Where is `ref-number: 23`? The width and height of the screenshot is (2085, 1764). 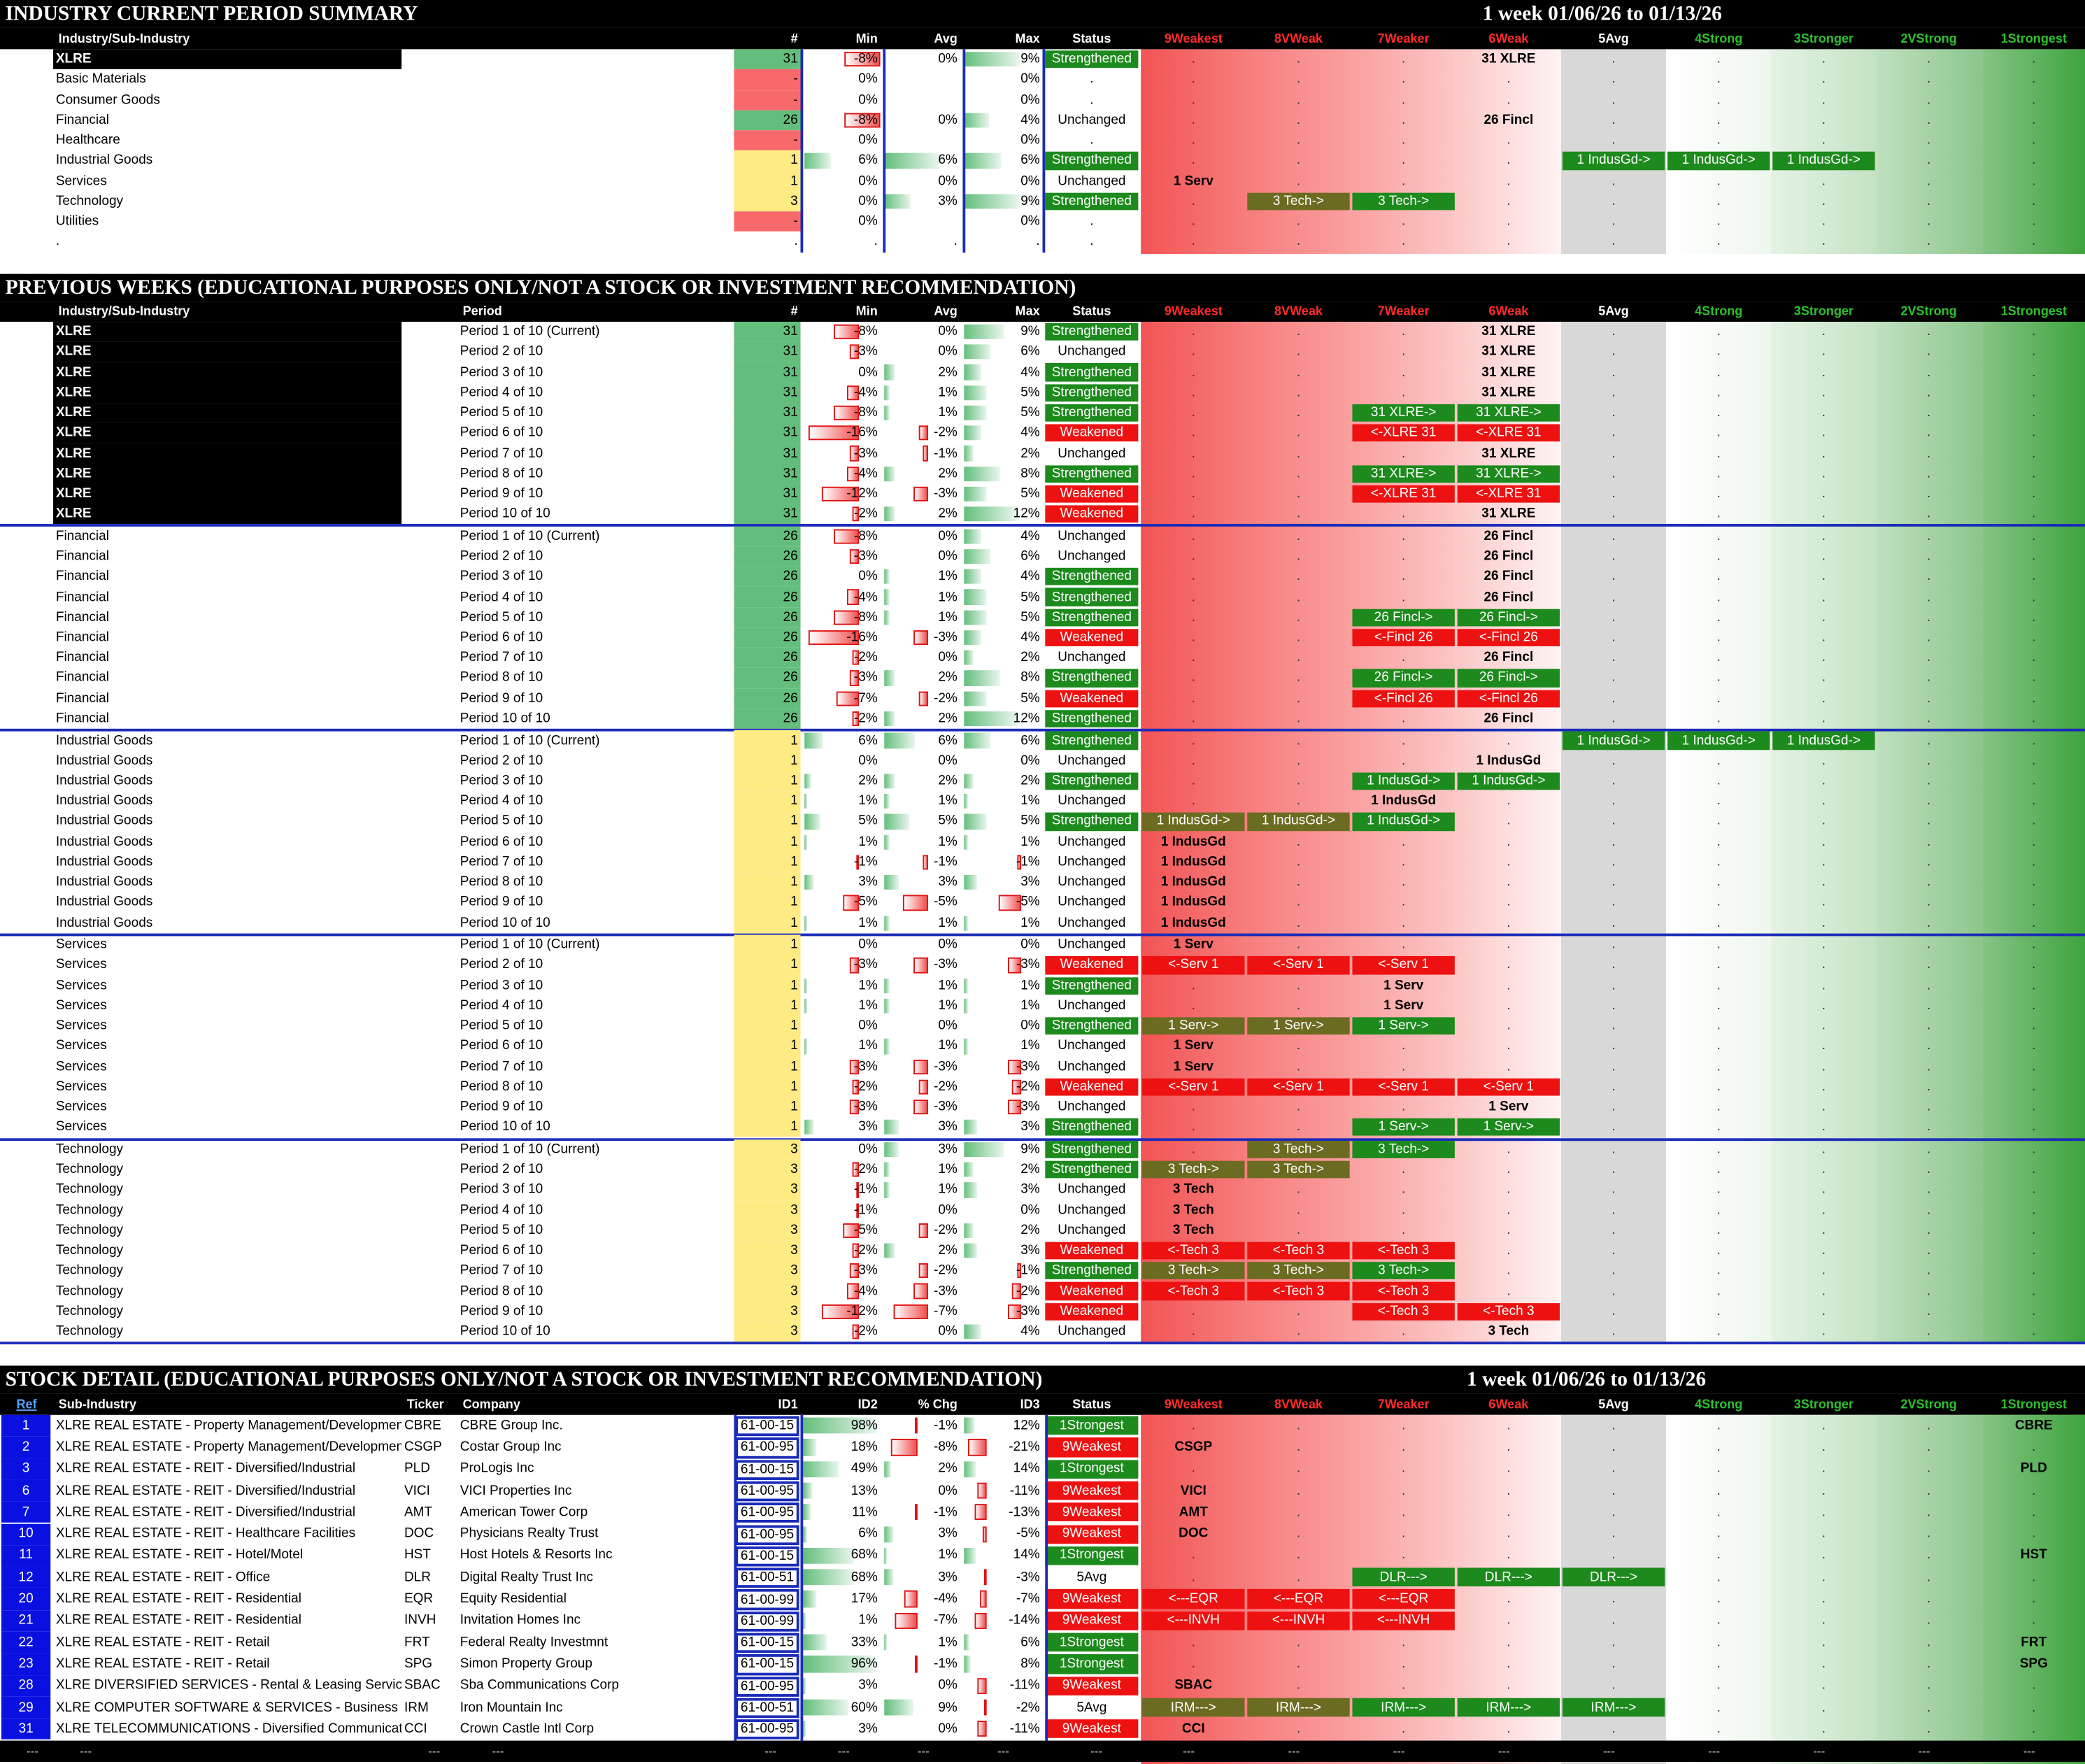 ref-number: 23 is located at coordinates (26, 1664).